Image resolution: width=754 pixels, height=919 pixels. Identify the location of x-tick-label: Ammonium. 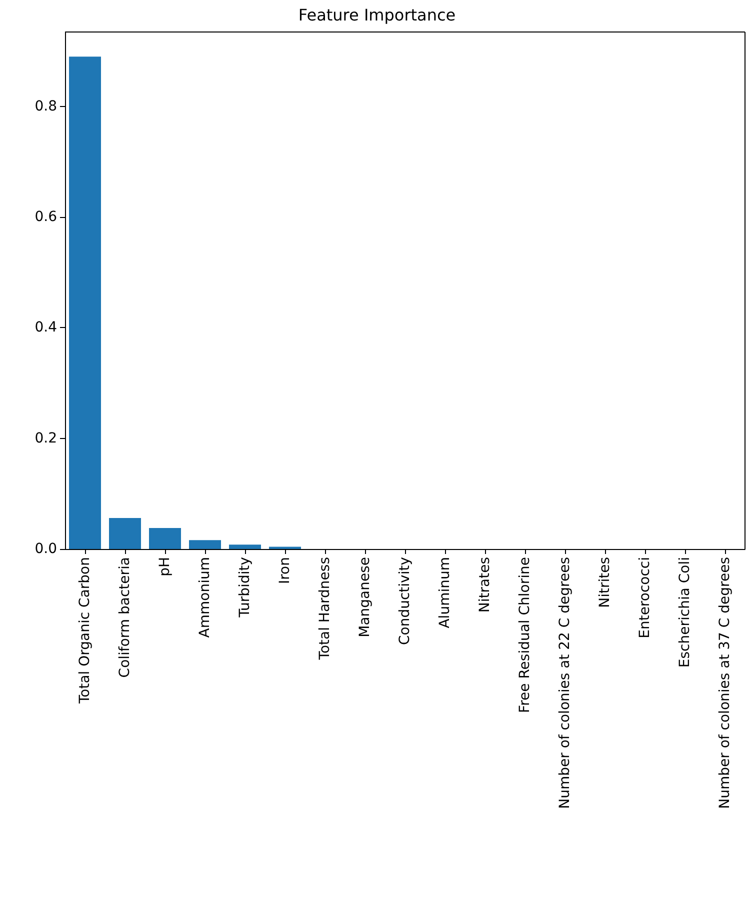
(205, 597).